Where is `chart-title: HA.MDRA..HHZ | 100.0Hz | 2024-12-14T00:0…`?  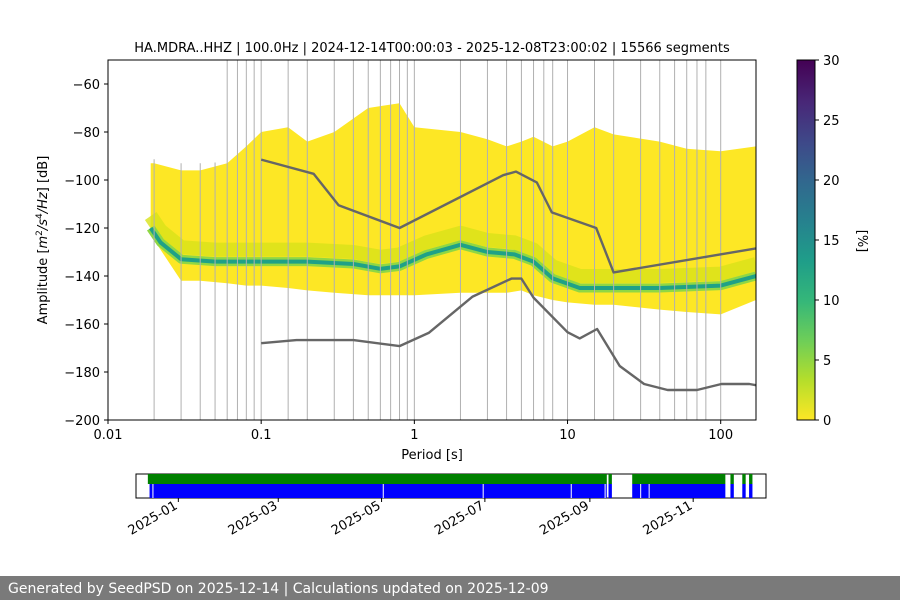
chart-title: HA.MDRA..HHZ | 100.0Hz | 2024-12-14T00:0… is located at coordinates (432, 48).